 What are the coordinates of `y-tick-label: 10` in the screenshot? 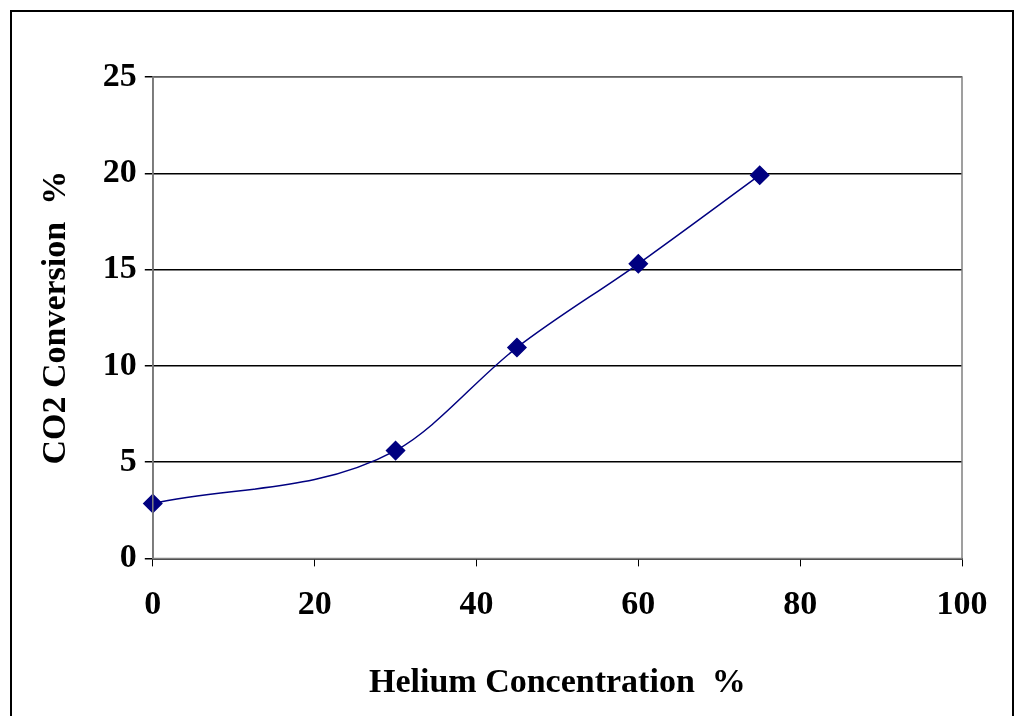 It's located at (119, 363).